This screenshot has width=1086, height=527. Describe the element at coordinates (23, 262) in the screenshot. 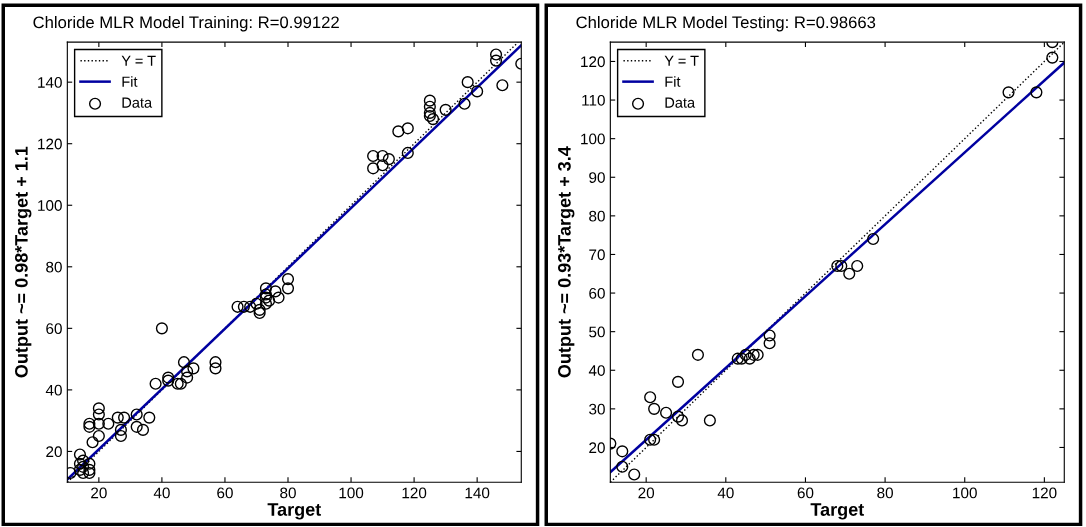

I see `y-axis-title: Output ~= 0.98*Target + 1.1` at that location.